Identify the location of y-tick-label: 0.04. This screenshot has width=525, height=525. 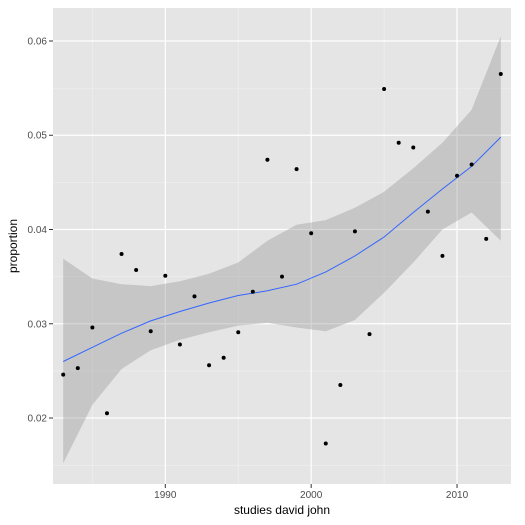
(38, 230).